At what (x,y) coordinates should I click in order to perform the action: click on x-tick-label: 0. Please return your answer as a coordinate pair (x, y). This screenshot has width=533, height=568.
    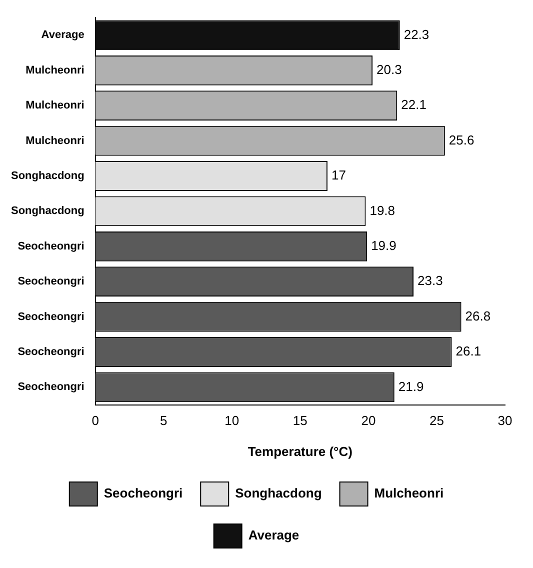
    Looking at the image, I should click on (95, 420).